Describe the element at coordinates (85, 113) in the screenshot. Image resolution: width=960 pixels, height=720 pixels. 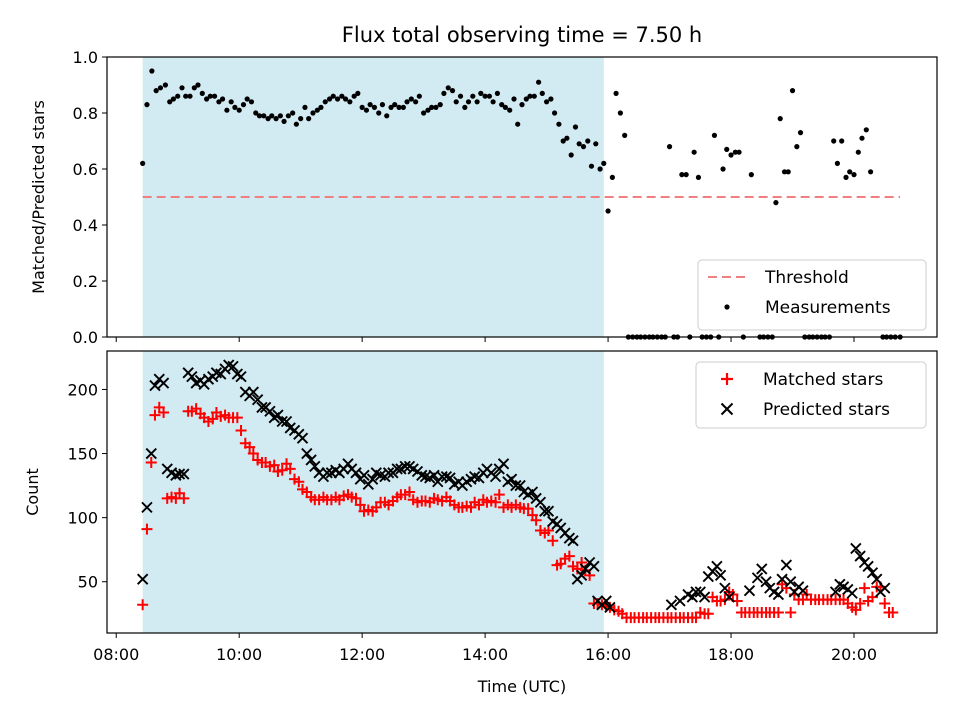
I see `y-tick-label: 0.8` at that location.